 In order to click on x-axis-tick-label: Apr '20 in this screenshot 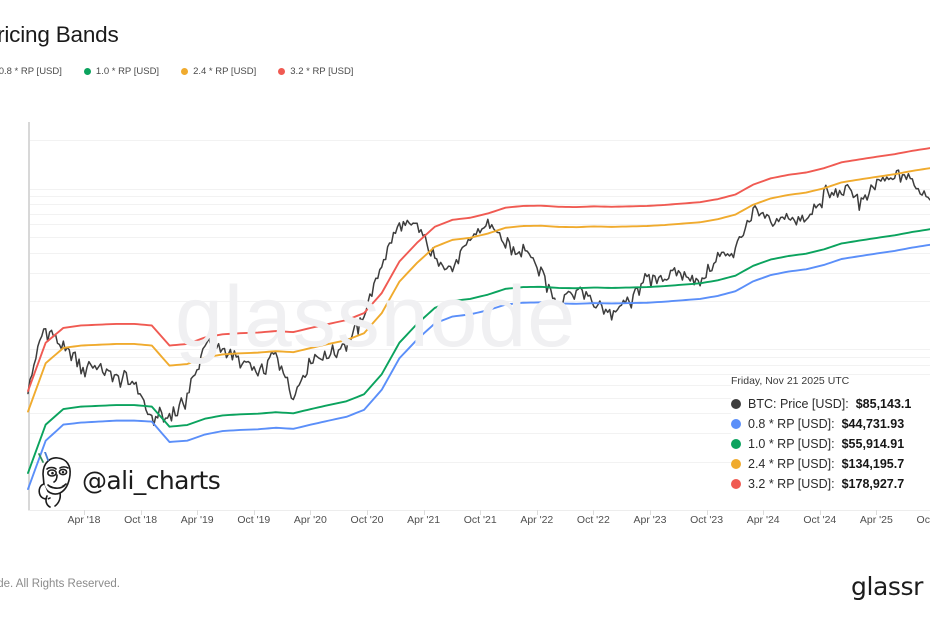, I will do `click(310, 520)`.